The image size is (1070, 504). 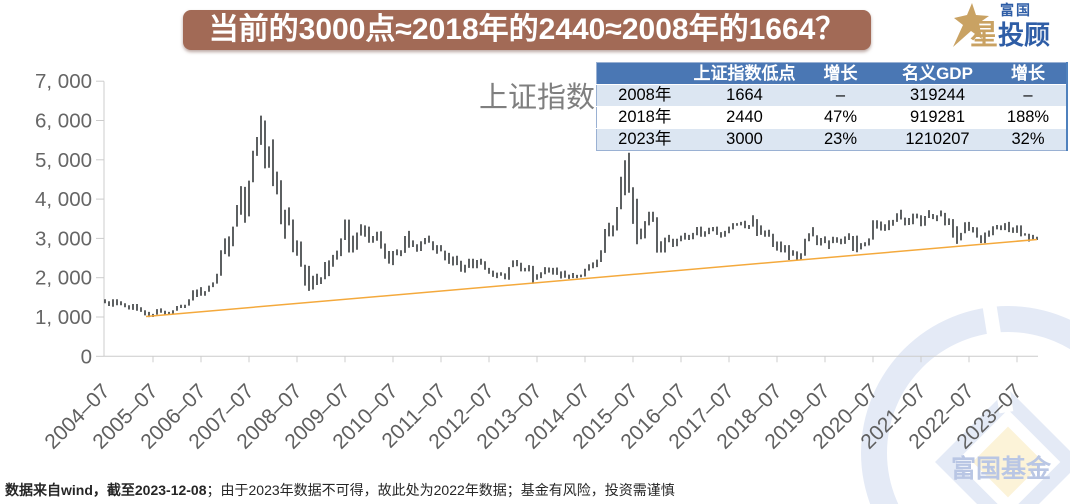 What do you see at coordinates (63, 121) in the screenshot?
I see `svg-text: 6, 000` at bounding box center [63, 121].